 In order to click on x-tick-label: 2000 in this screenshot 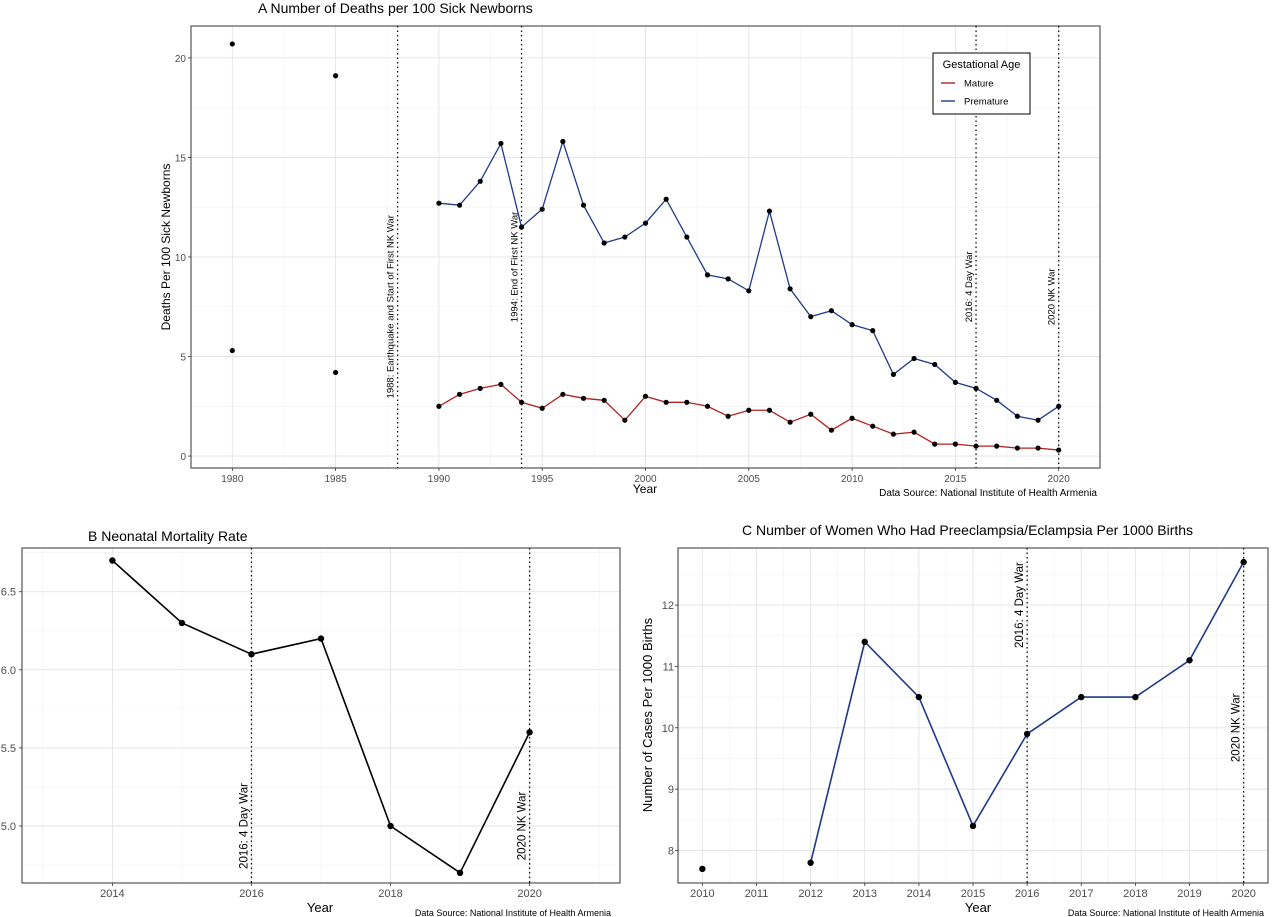, I will do `click(645, 479)`.